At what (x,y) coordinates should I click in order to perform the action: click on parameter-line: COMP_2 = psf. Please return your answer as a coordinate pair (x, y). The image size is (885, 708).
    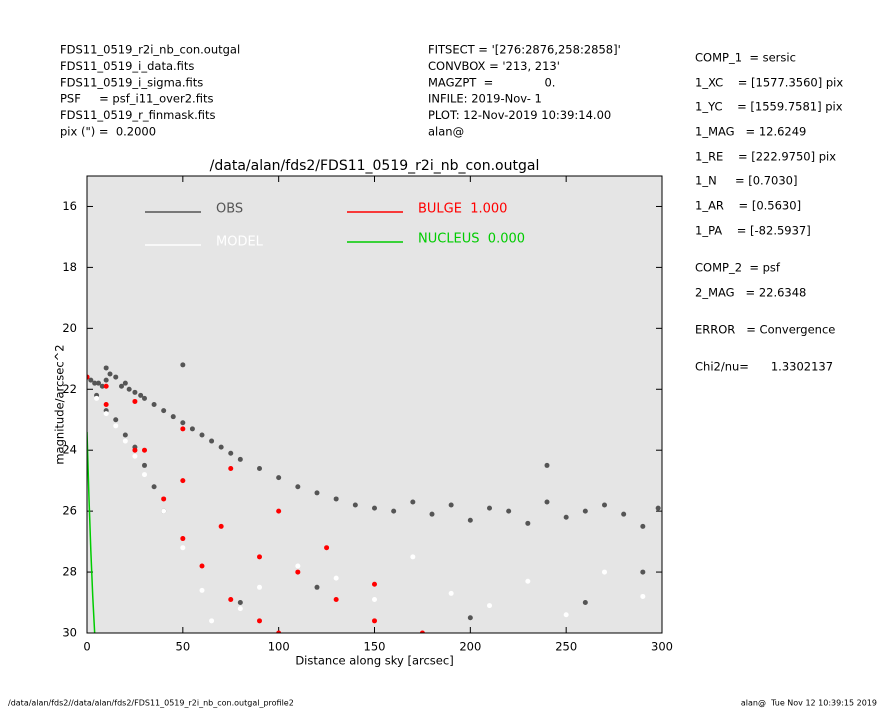
    Looking at the image, I should click on (738, 268).